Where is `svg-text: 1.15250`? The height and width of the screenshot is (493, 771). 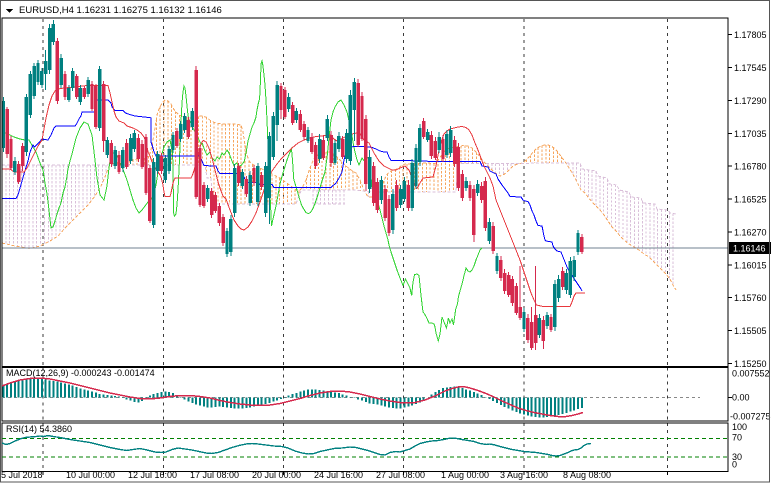 svg-text: 1.15250 is located at coordinates (750, 364).